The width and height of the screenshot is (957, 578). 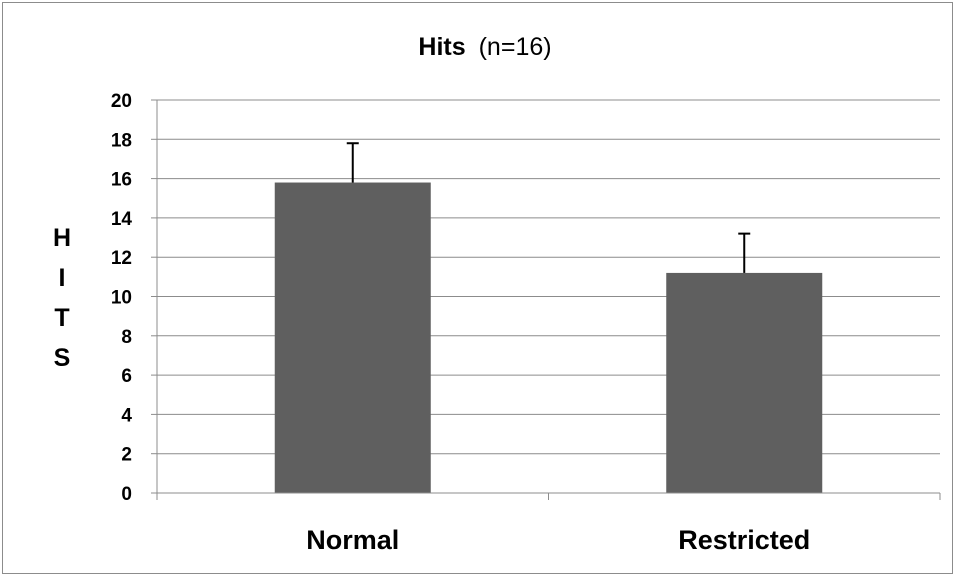 I want to click on y-tick-label: 16, so click(x=121, y=180).